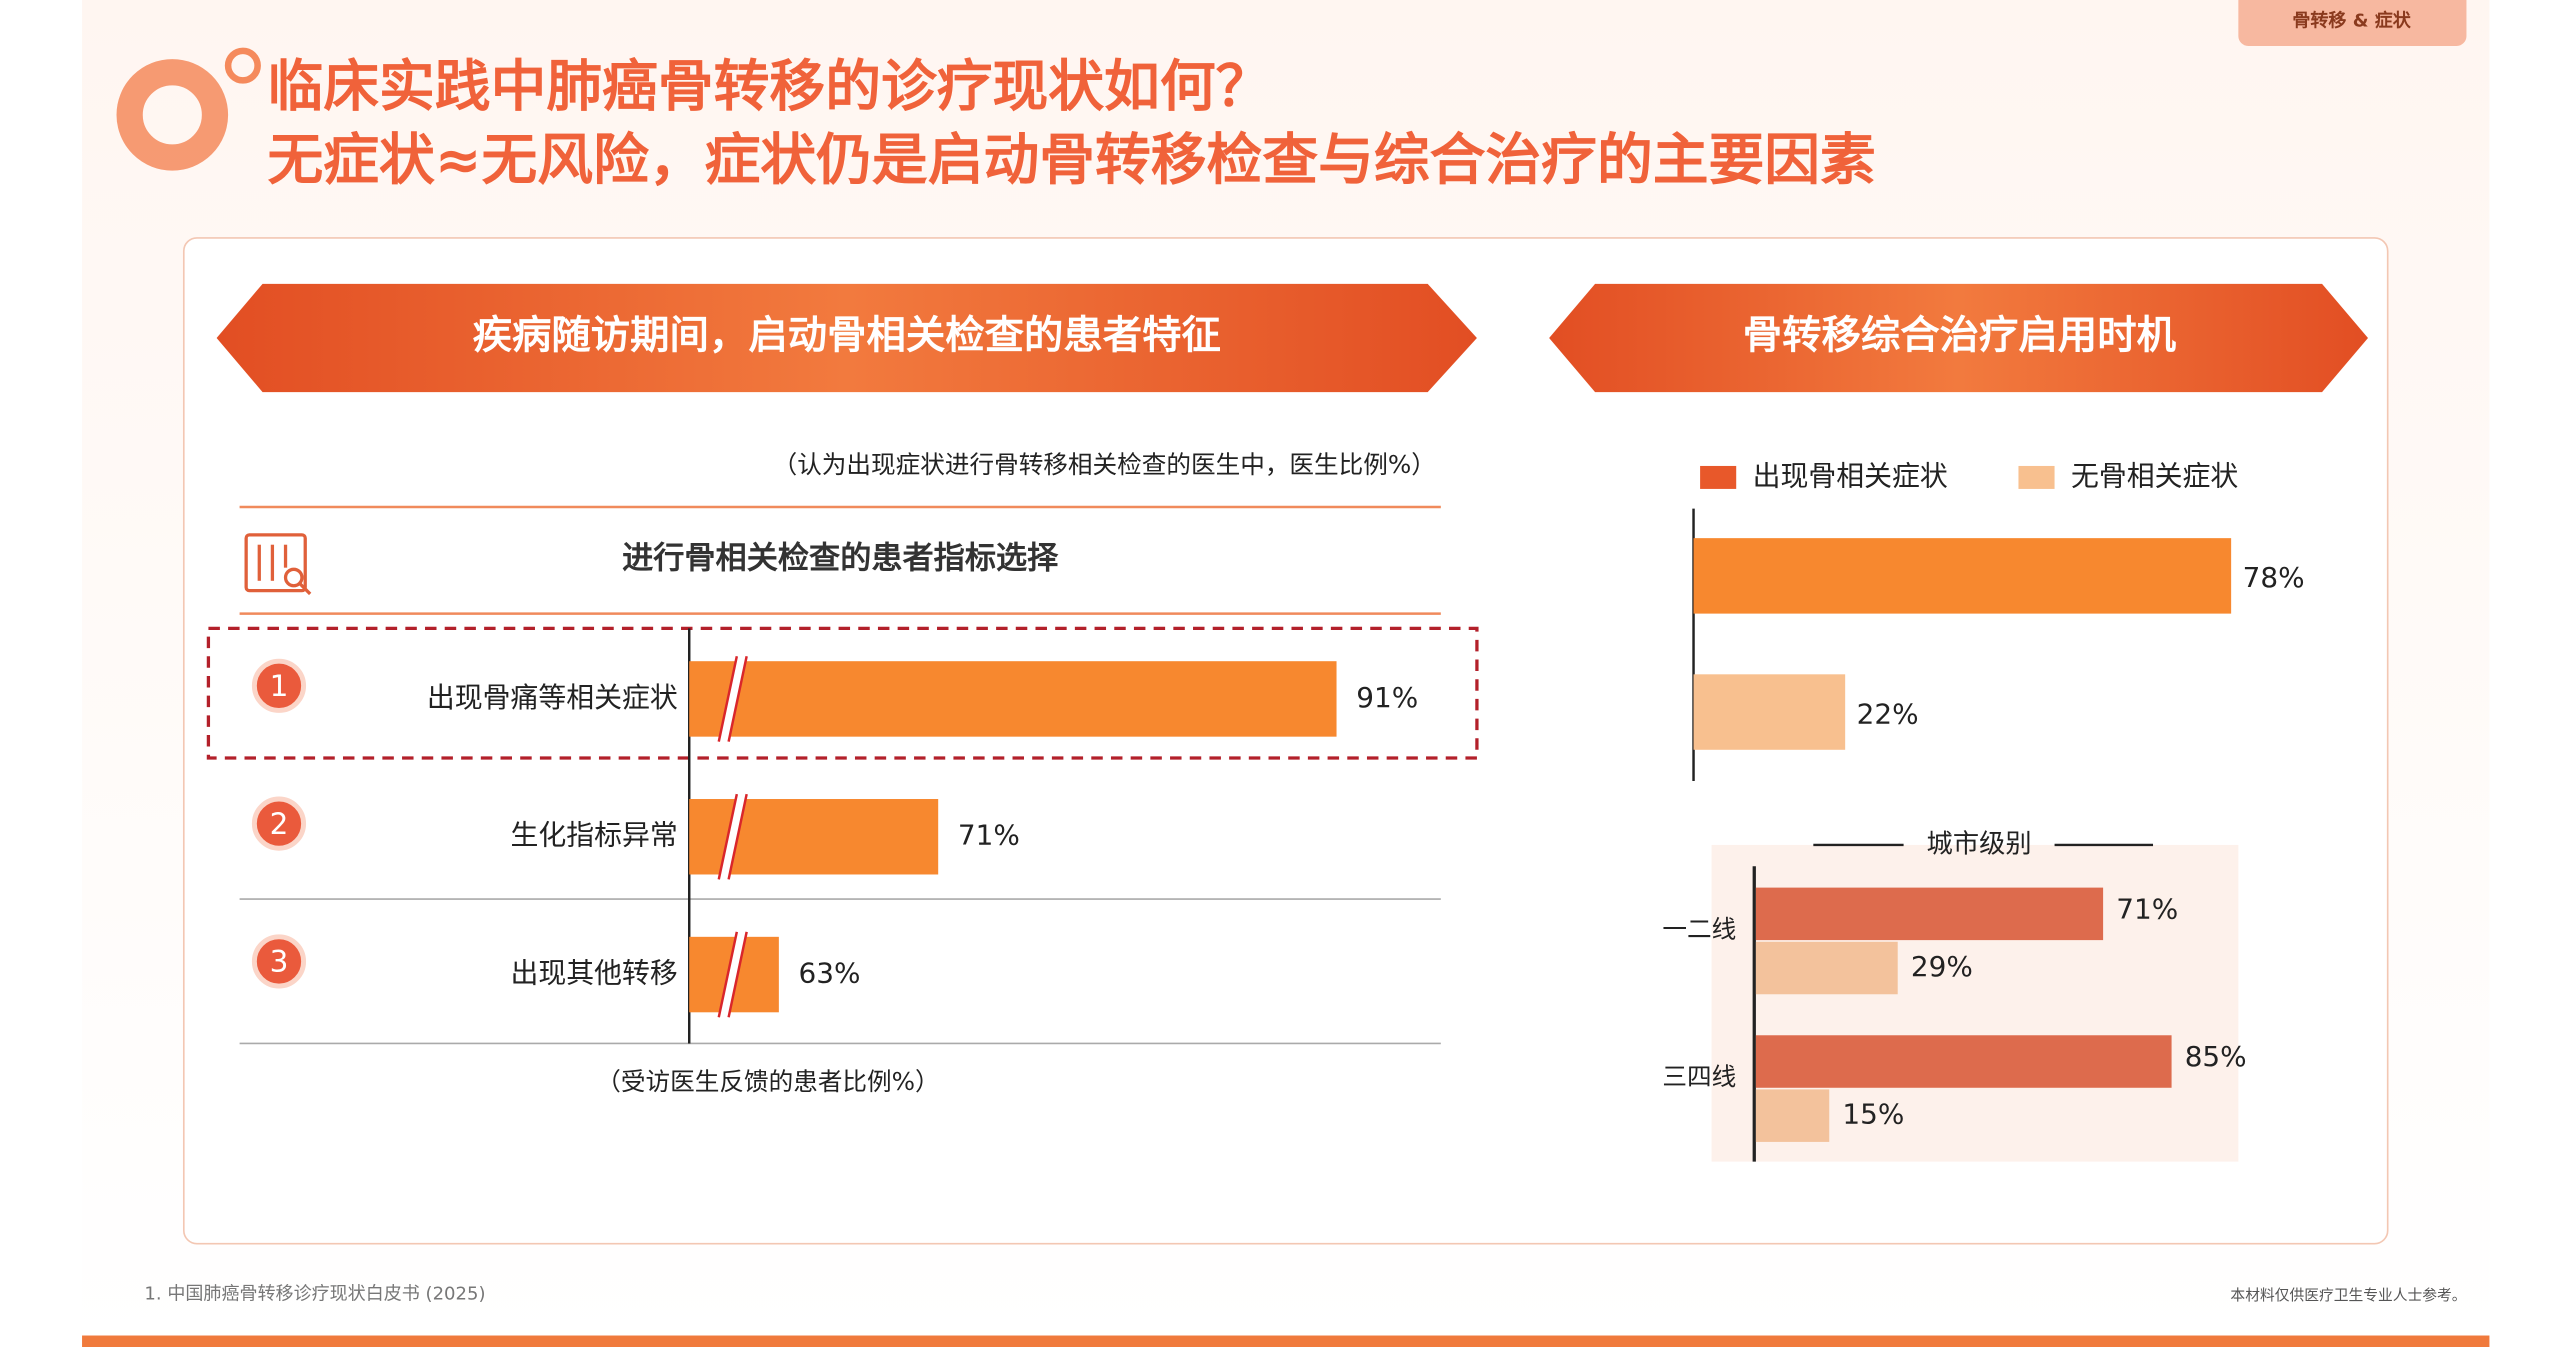 This screenshot has width=2560, height=1347. I want to click on value-label: 15%, so click(1873, 1114).